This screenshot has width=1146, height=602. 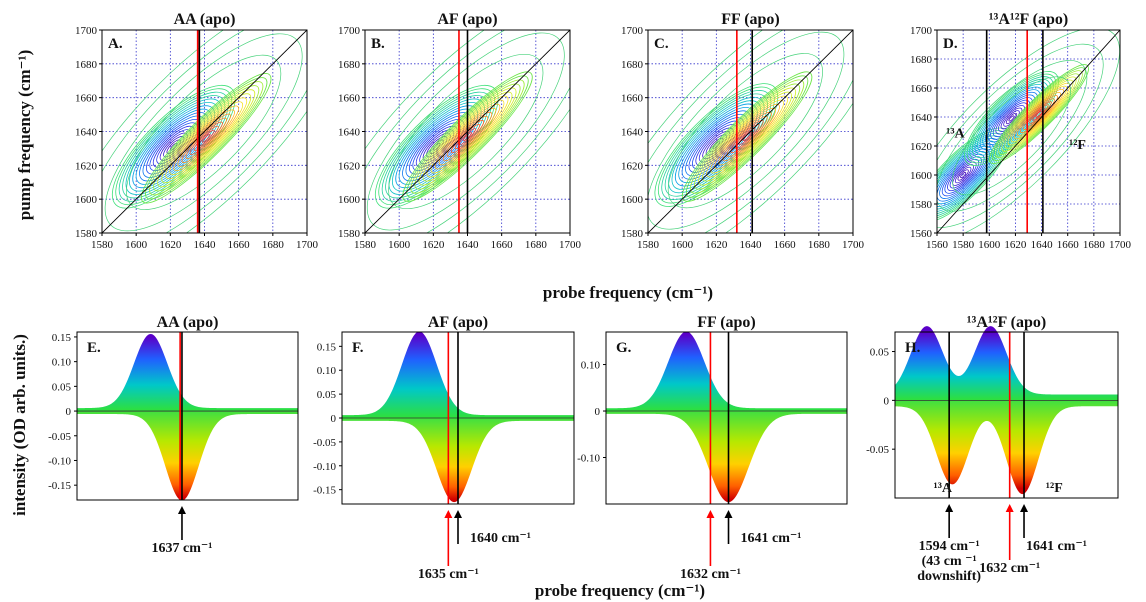 What do you see at coordinates (115, 44) in the screenshot?
I see `panel-label: A.` at bounding box center [115, 44].